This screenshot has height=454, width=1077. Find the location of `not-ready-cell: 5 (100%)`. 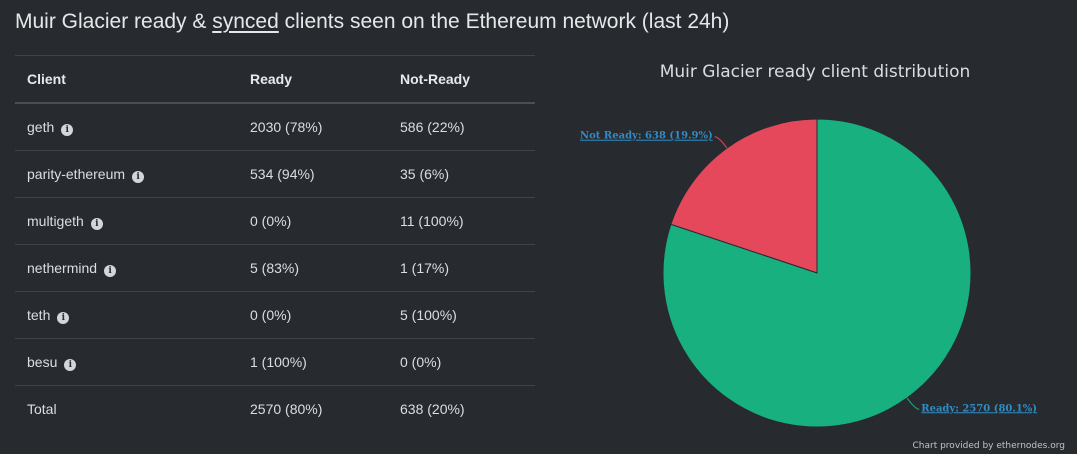

not-ready-cell: 5 (100%) is located at coordinates (461, 315).